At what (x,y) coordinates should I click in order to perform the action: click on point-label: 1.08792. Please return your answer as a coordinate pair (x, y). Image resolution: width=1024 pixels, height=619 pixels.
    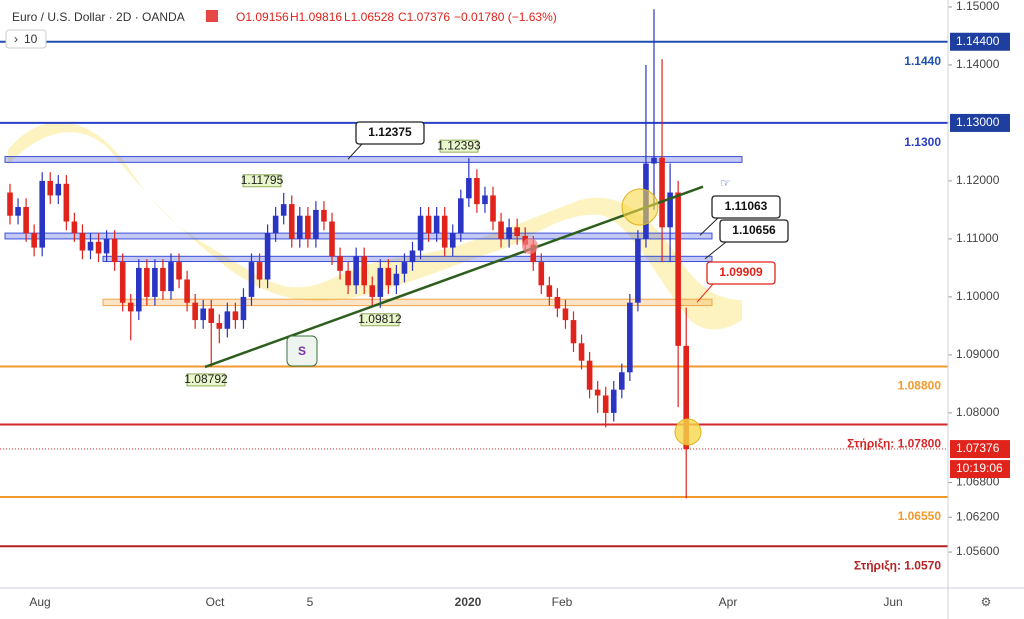
    Looking at the image, I should click on (206, 379).